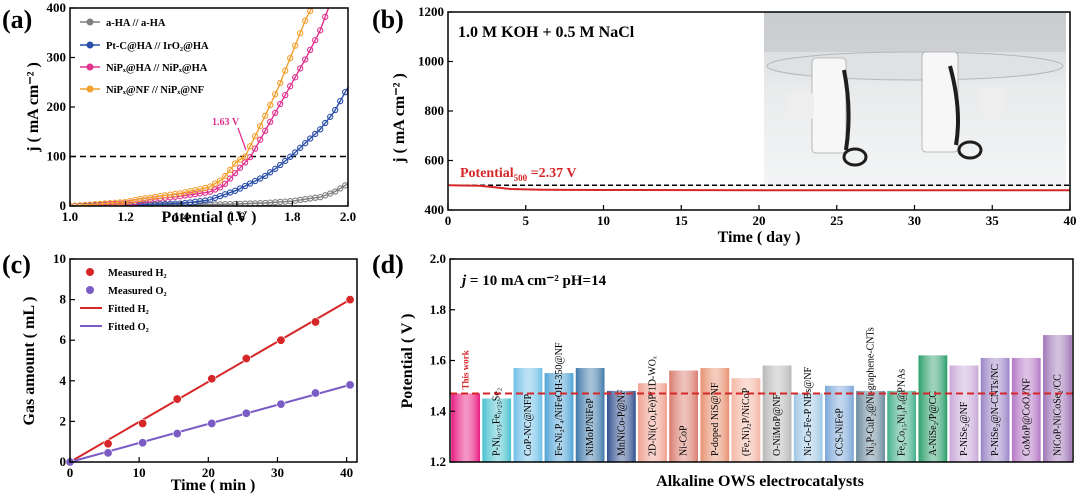 The image size is (1080, 500). I want to click on x-tick-label: 5, so click(526, 220).